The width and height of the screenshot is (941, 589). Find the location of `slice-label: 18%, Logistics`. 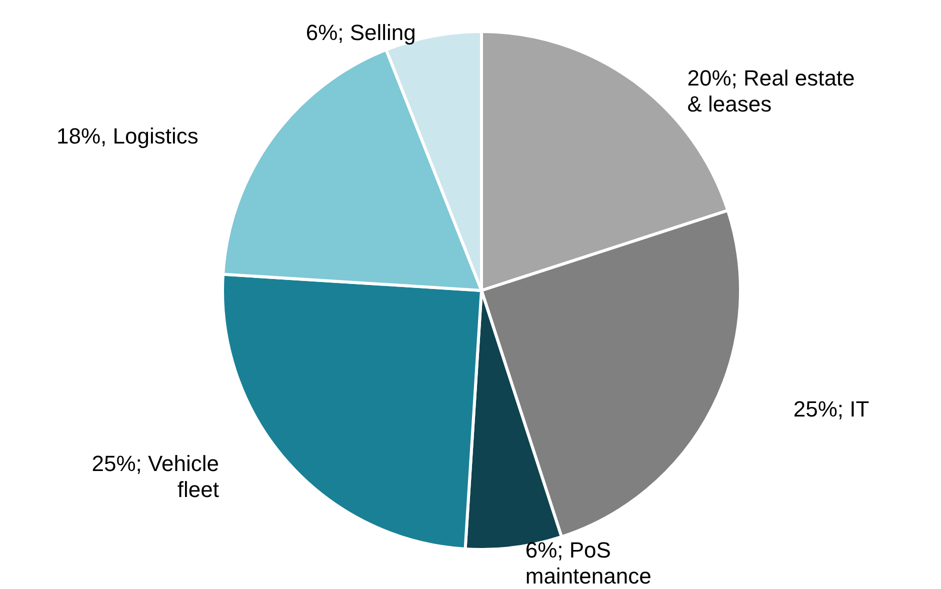

slice-label: 18%, Logistics is located at coordinates (127, 136).